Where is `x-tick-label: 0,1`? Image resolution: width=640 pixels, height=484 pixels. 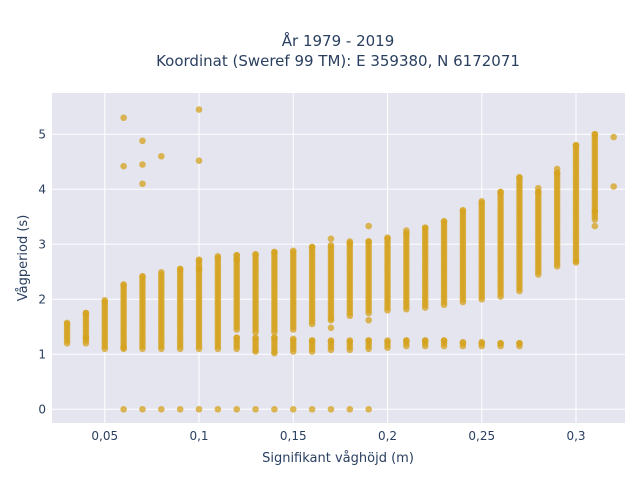
x-tick-label: 0,1 is located at coordinates (198, 436).